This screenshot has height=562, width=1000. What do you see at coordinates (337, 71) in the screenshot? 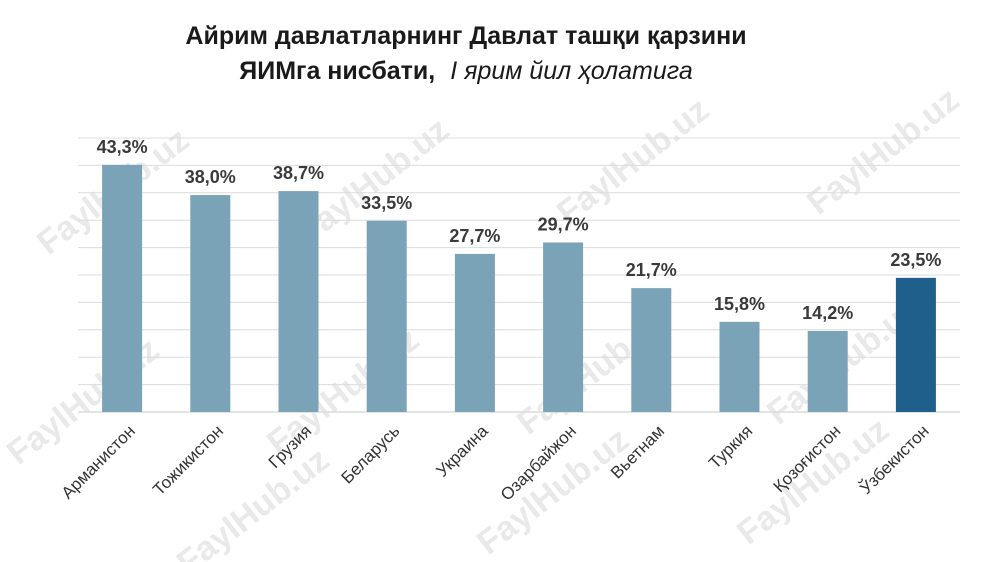
I see `chart-title-line-2-bold: ЯИМга нисбати,` at bounding box center [337, 71].